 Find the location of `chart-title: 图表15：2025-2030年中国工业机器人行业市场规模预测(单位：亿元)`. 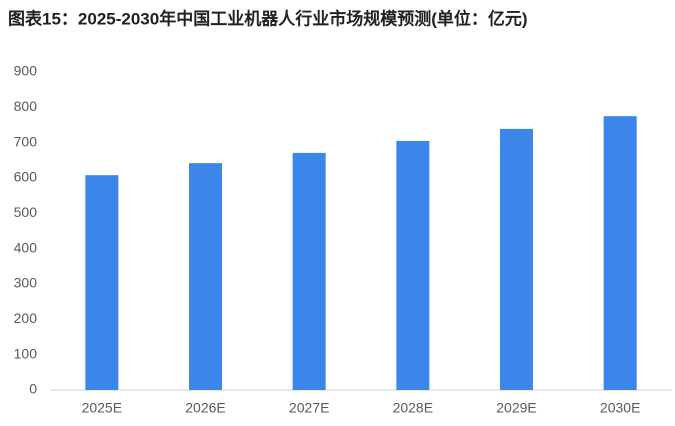

chart-title: 图表15：2025-2030年中国工业机器人行业市场规模预测(单位：亿元) is located at coordinates (268, 18).